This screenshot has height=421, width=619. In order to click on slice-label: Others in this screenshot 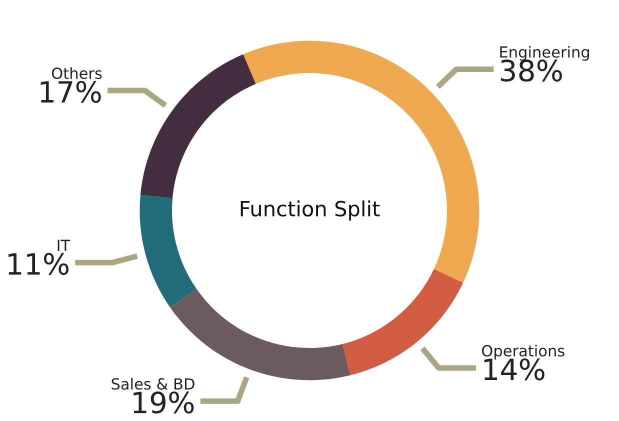, I will do `click(77, 73)`.